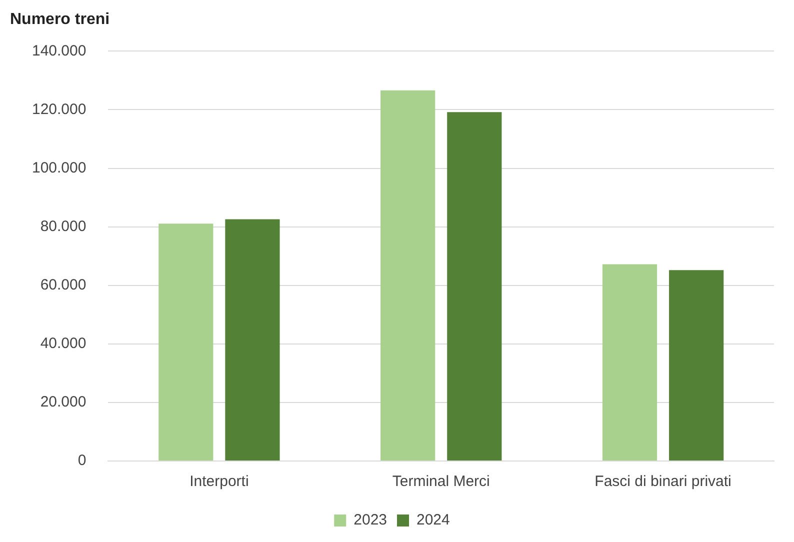 The image size is (794, 542). What do you see at coordinates (63, 285) in the screenshot?
I see `y-tick-label: 60.000` at bounding box center [63, 285].